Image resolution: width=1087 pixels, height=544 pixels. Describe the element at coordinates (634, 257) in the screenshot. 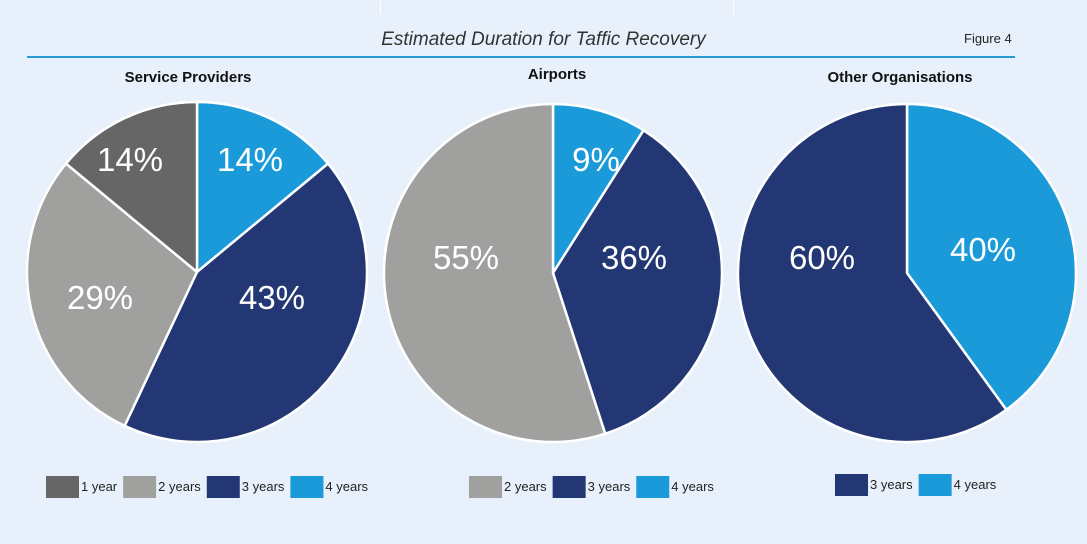

I see `slice-percent-label: 36%` at that location.